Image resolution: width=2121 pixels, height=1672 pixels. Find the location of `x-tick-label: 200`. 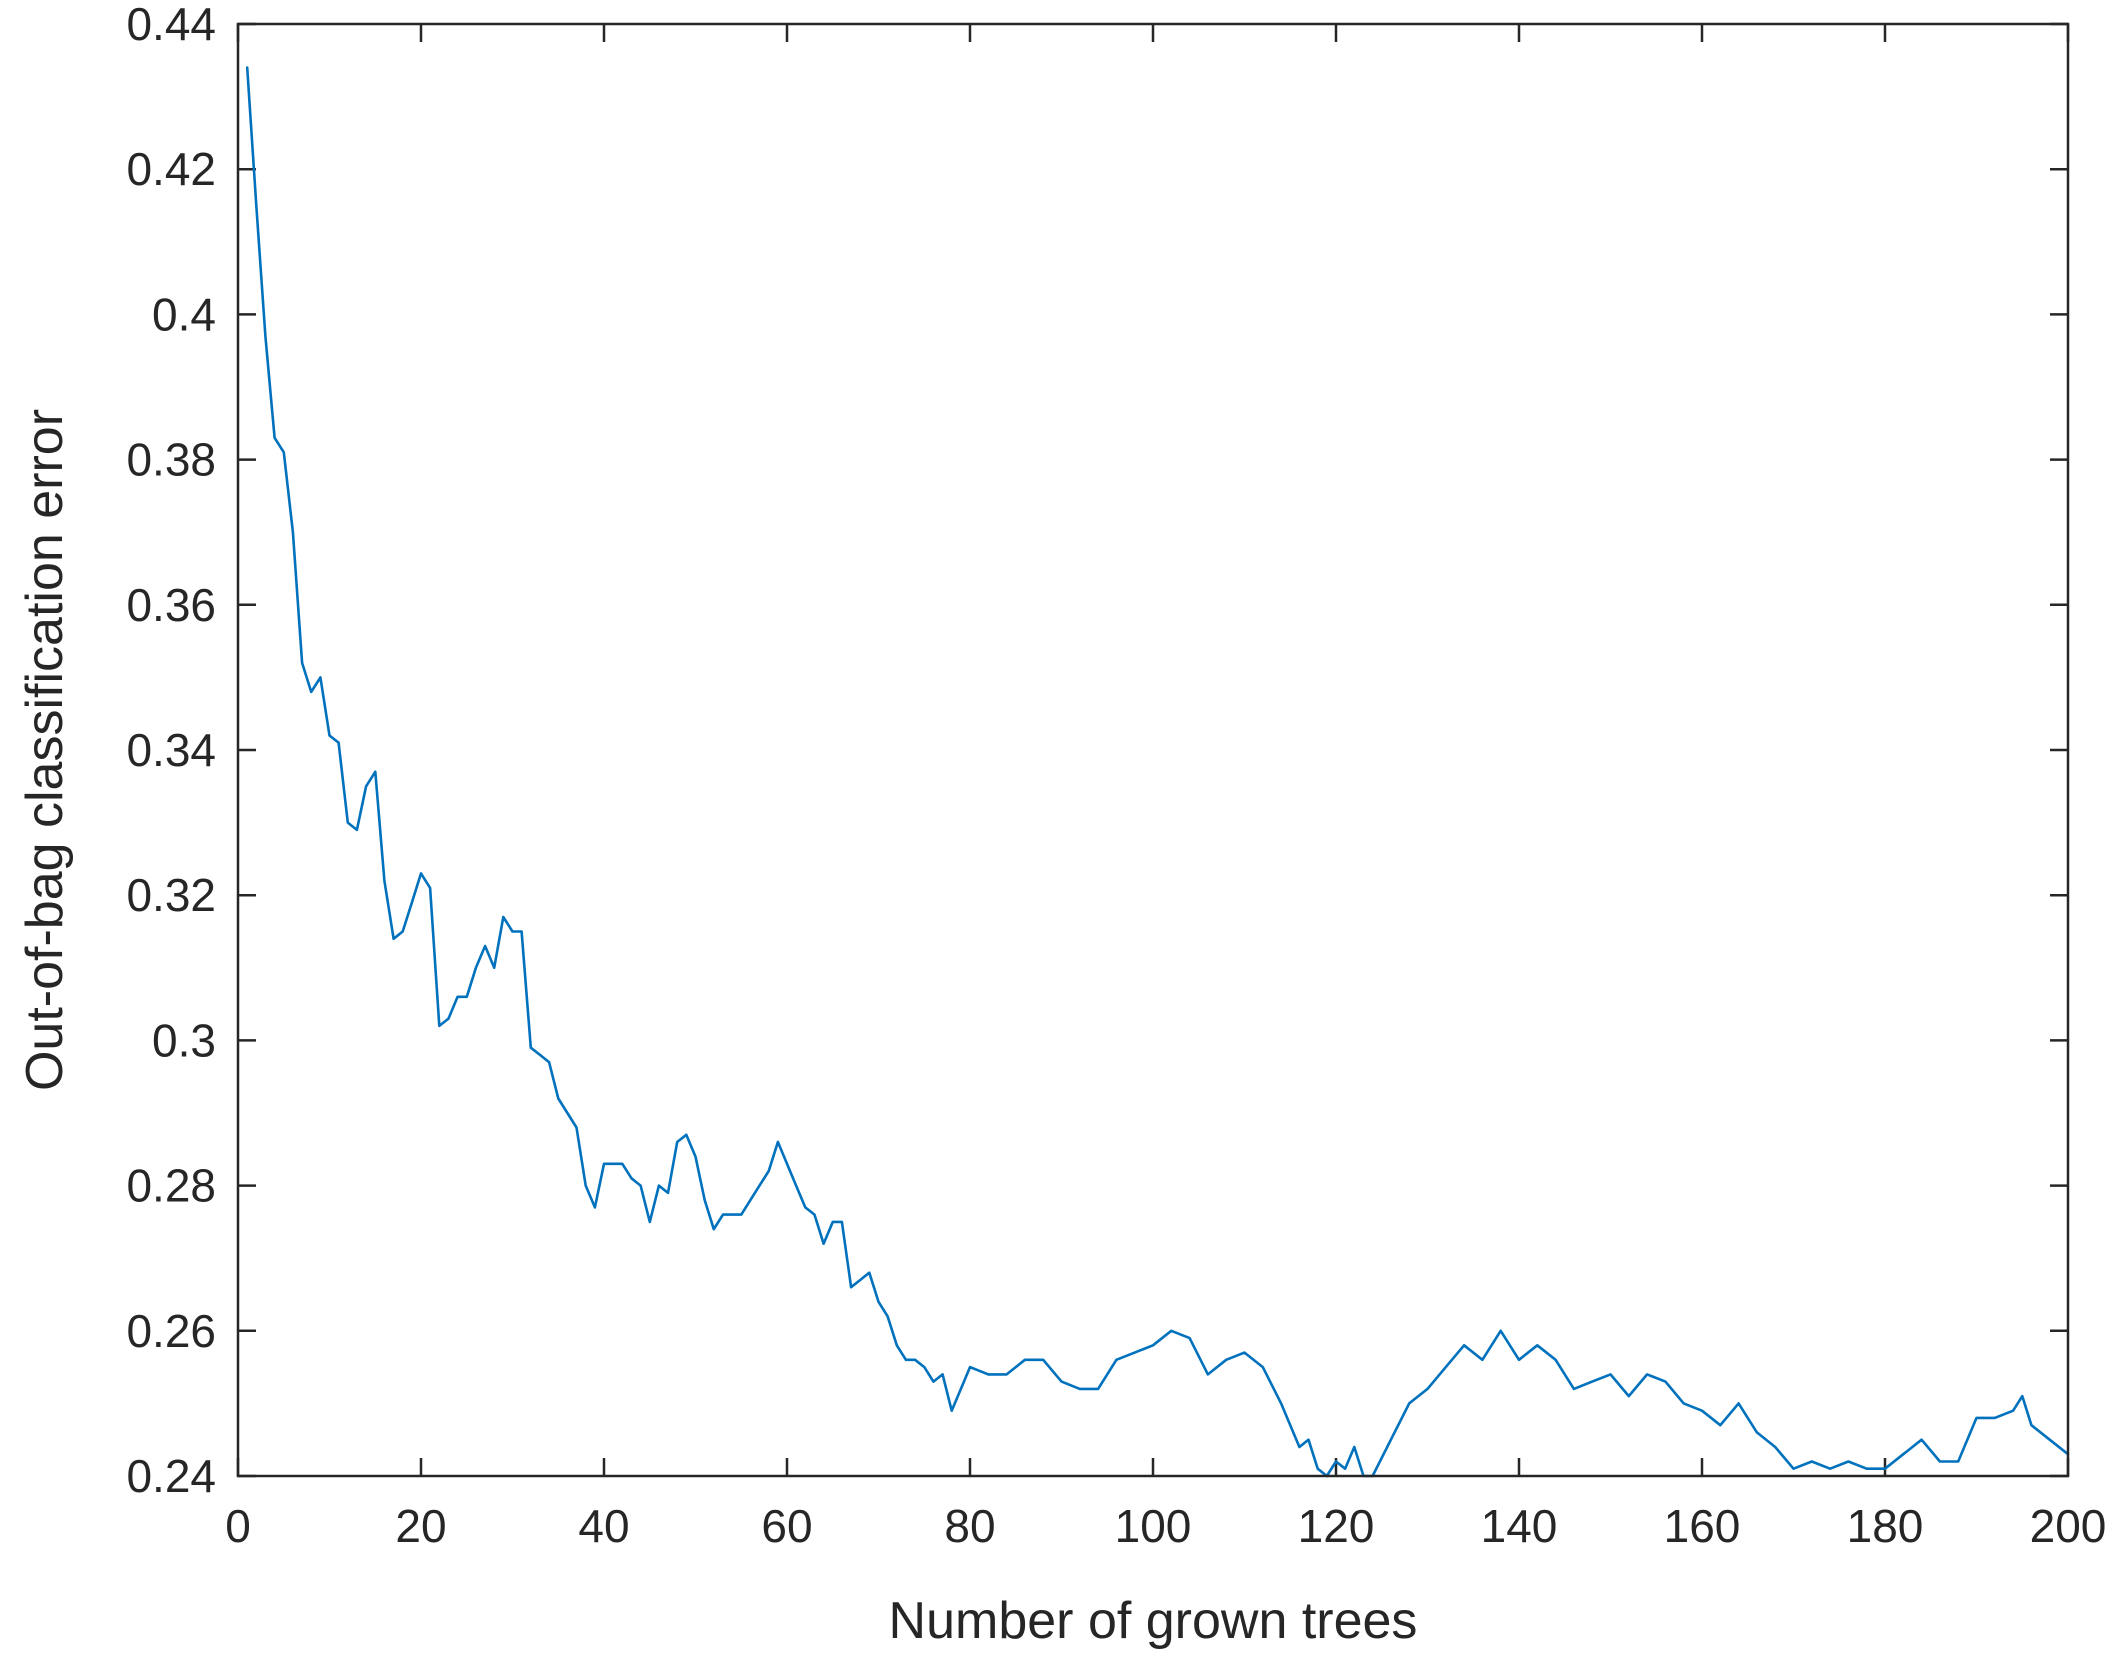

x-tick-label: 200 is located at coordinates (2068, 1526).